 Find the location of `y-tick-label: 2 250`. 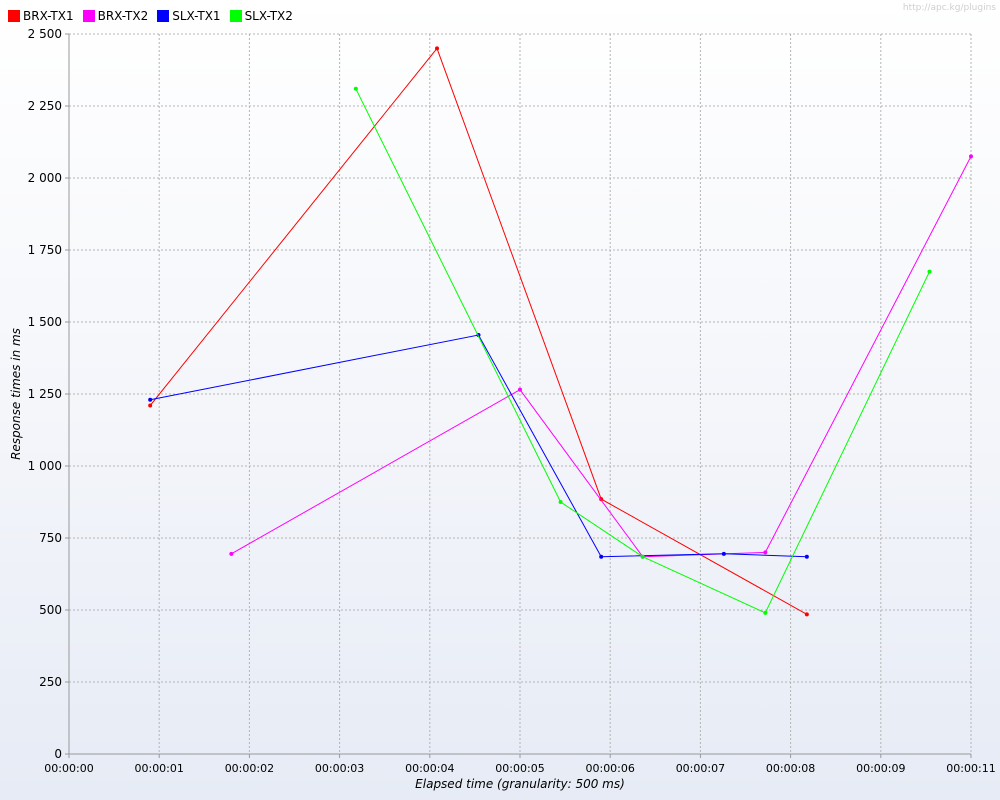

y-tick-label: 2 250 is located at coordinates (45, 106).